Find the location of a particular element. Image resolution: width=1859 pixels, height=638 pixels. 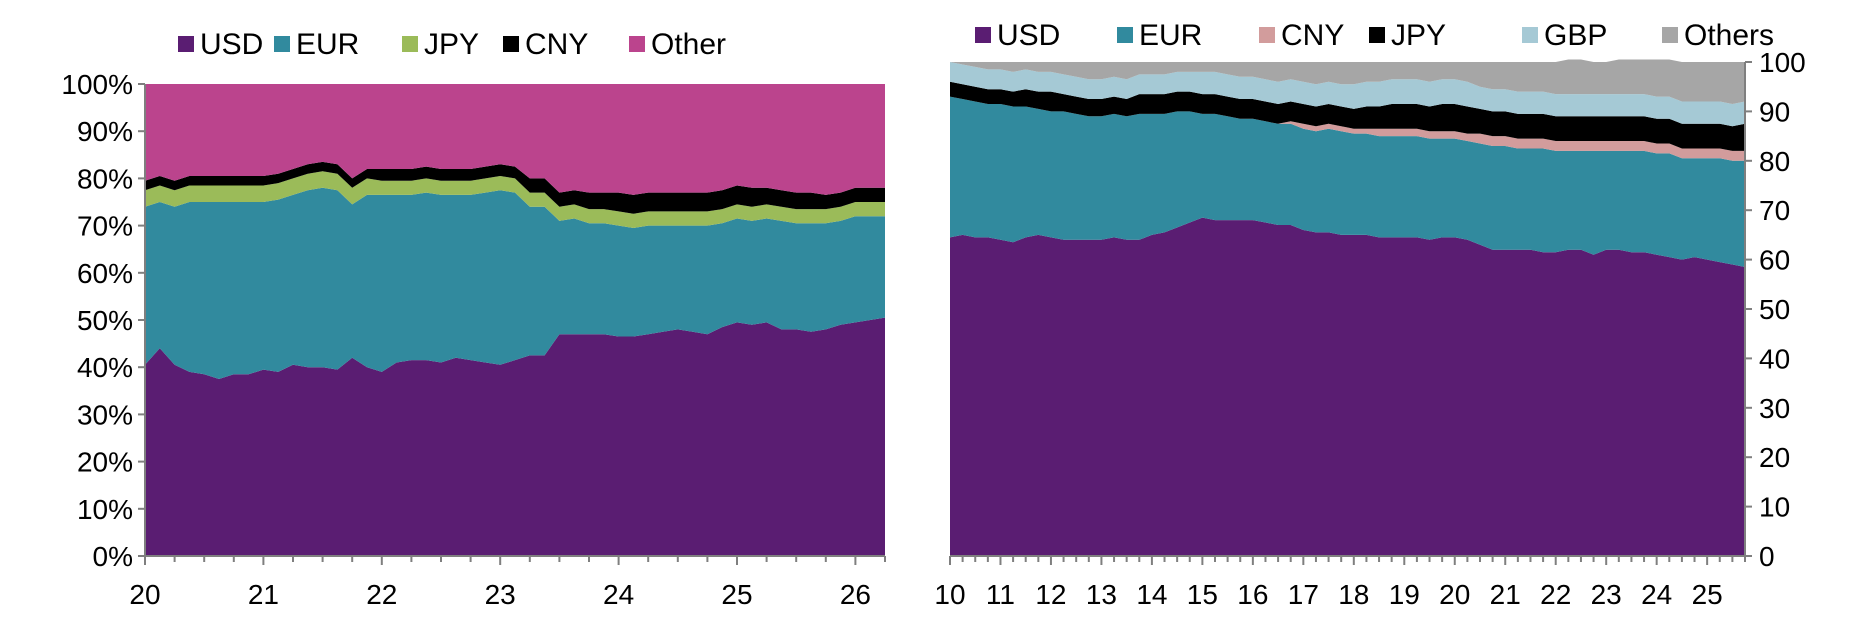

x-tick-label: 17 is located at coordinates (1303, 594).